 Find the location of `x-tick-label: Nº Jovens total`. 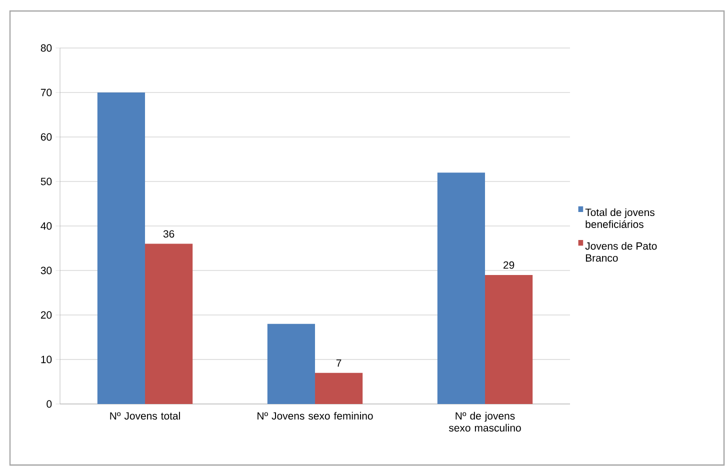

x-tick-label: Nº Jovens total is located at coordinates (145, 416).